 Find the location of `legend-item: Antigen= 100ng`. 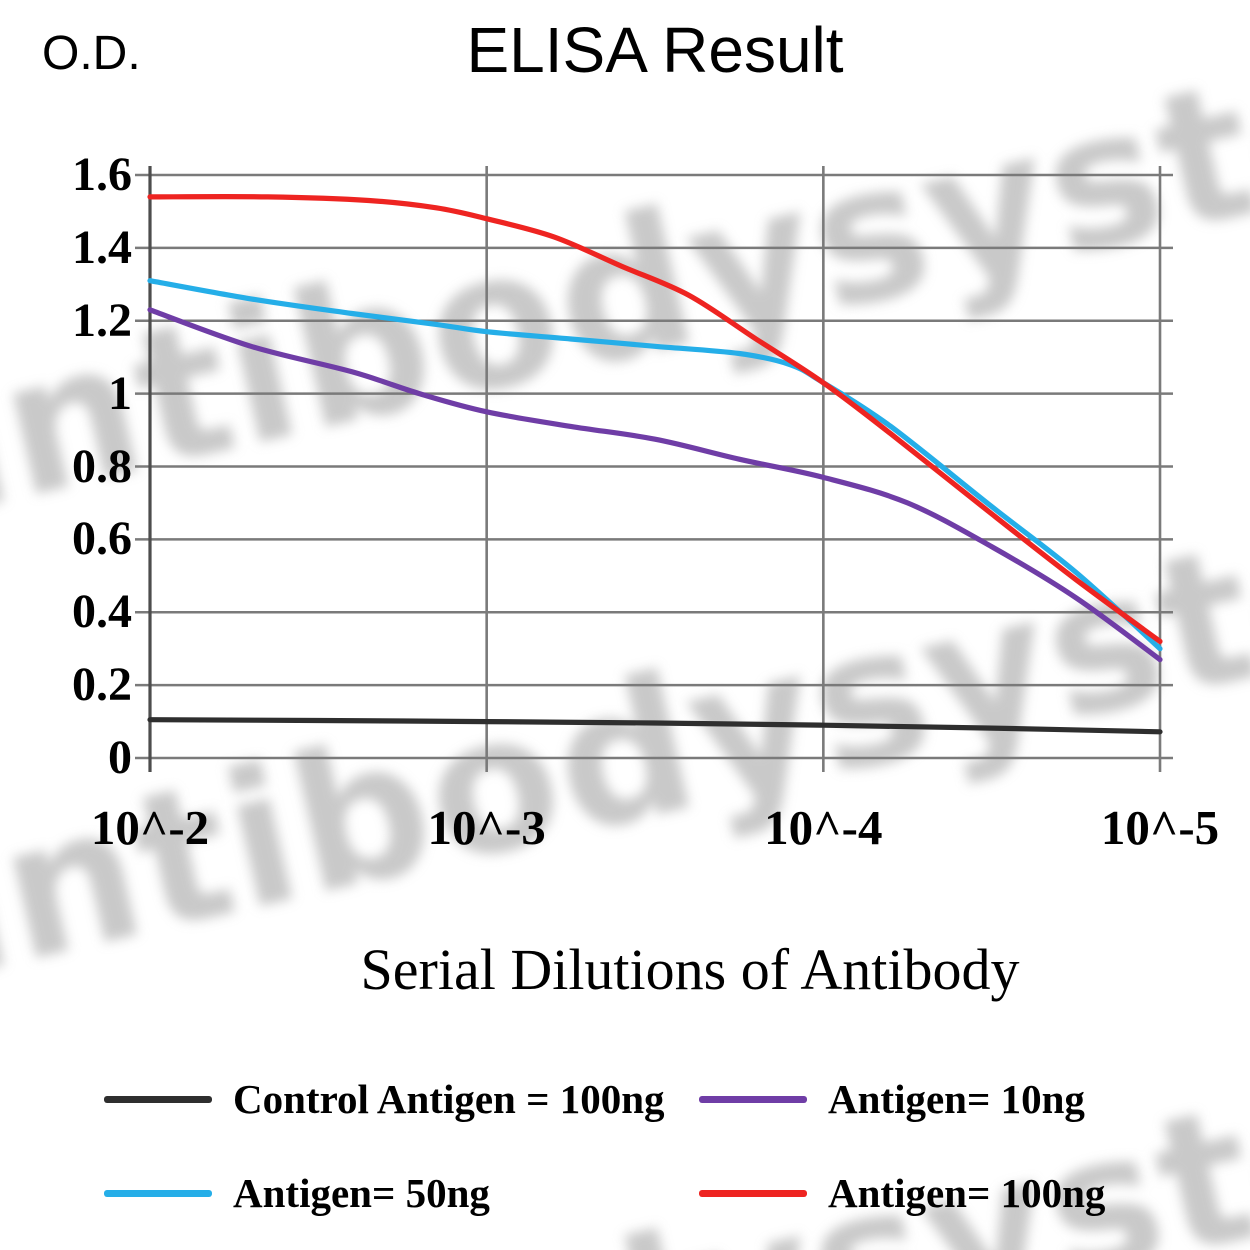

legend-item: Antigen= 100ng is located at coordinates (902, 1193).